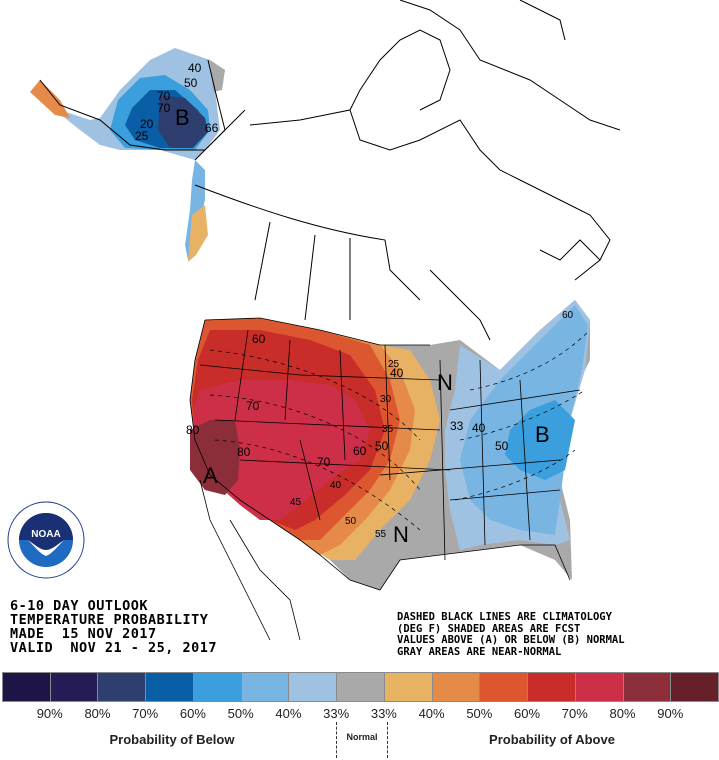  I want to click on alaska-region, so click(138, 155).